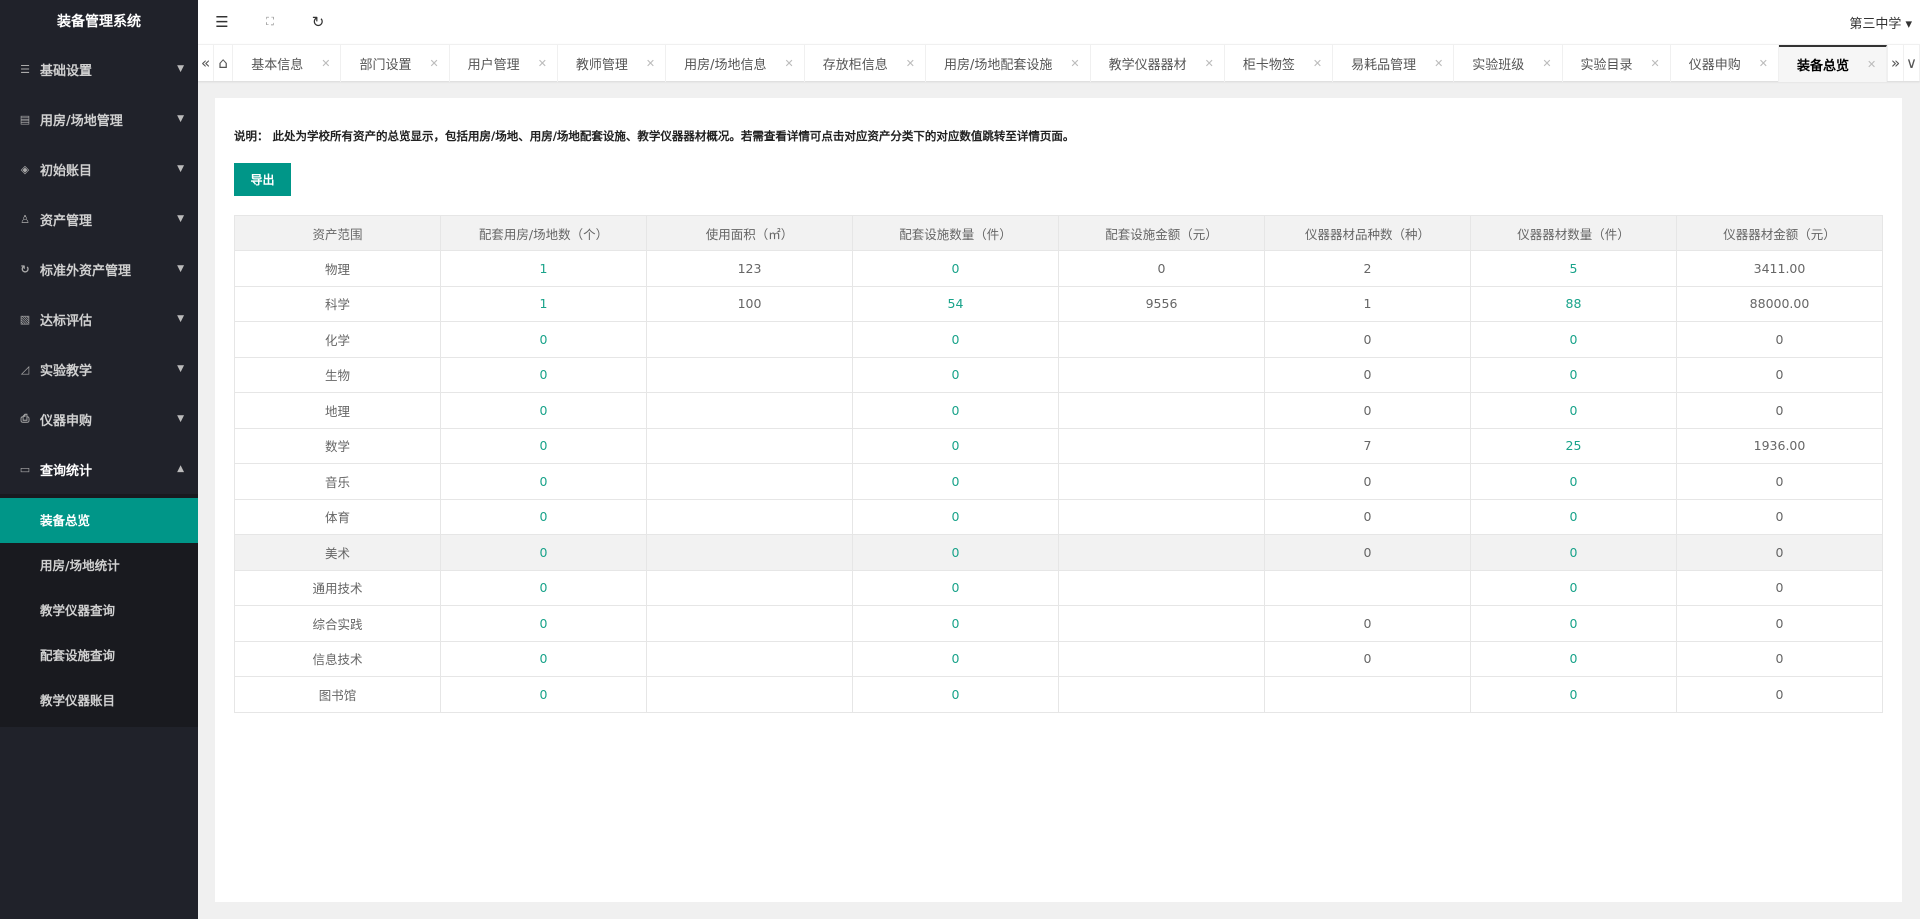 The width and height of the screenshot is (1920, 919). Describe the element at coordinates (78, 700) in the screenshot. I see `submenu-item: 教学仪器账目` at that location.